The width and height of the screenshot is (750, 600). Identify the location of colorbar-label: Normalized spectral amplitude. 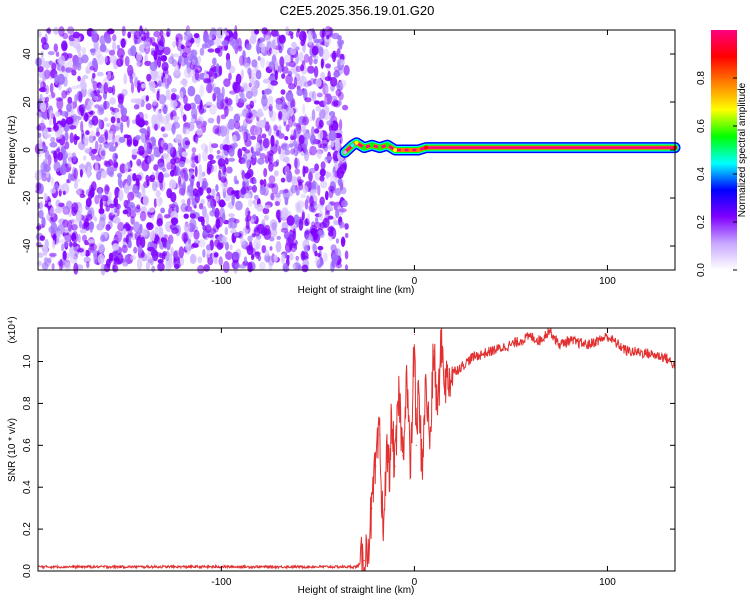
(742, 149).